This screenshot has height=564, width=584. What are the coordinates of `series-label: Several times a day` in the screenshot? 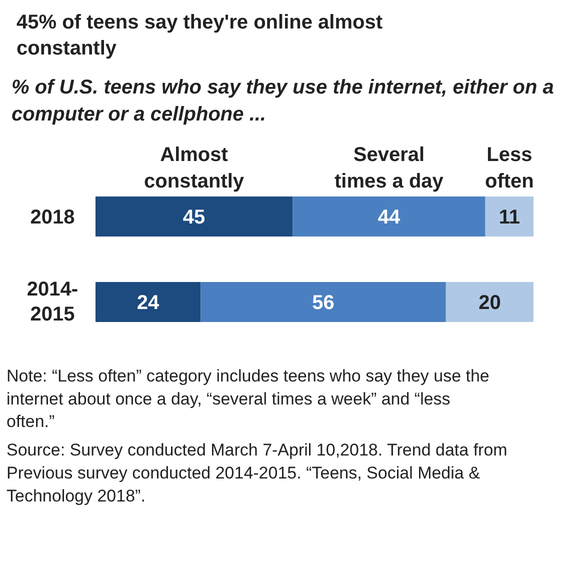 It's located at (389, 168).